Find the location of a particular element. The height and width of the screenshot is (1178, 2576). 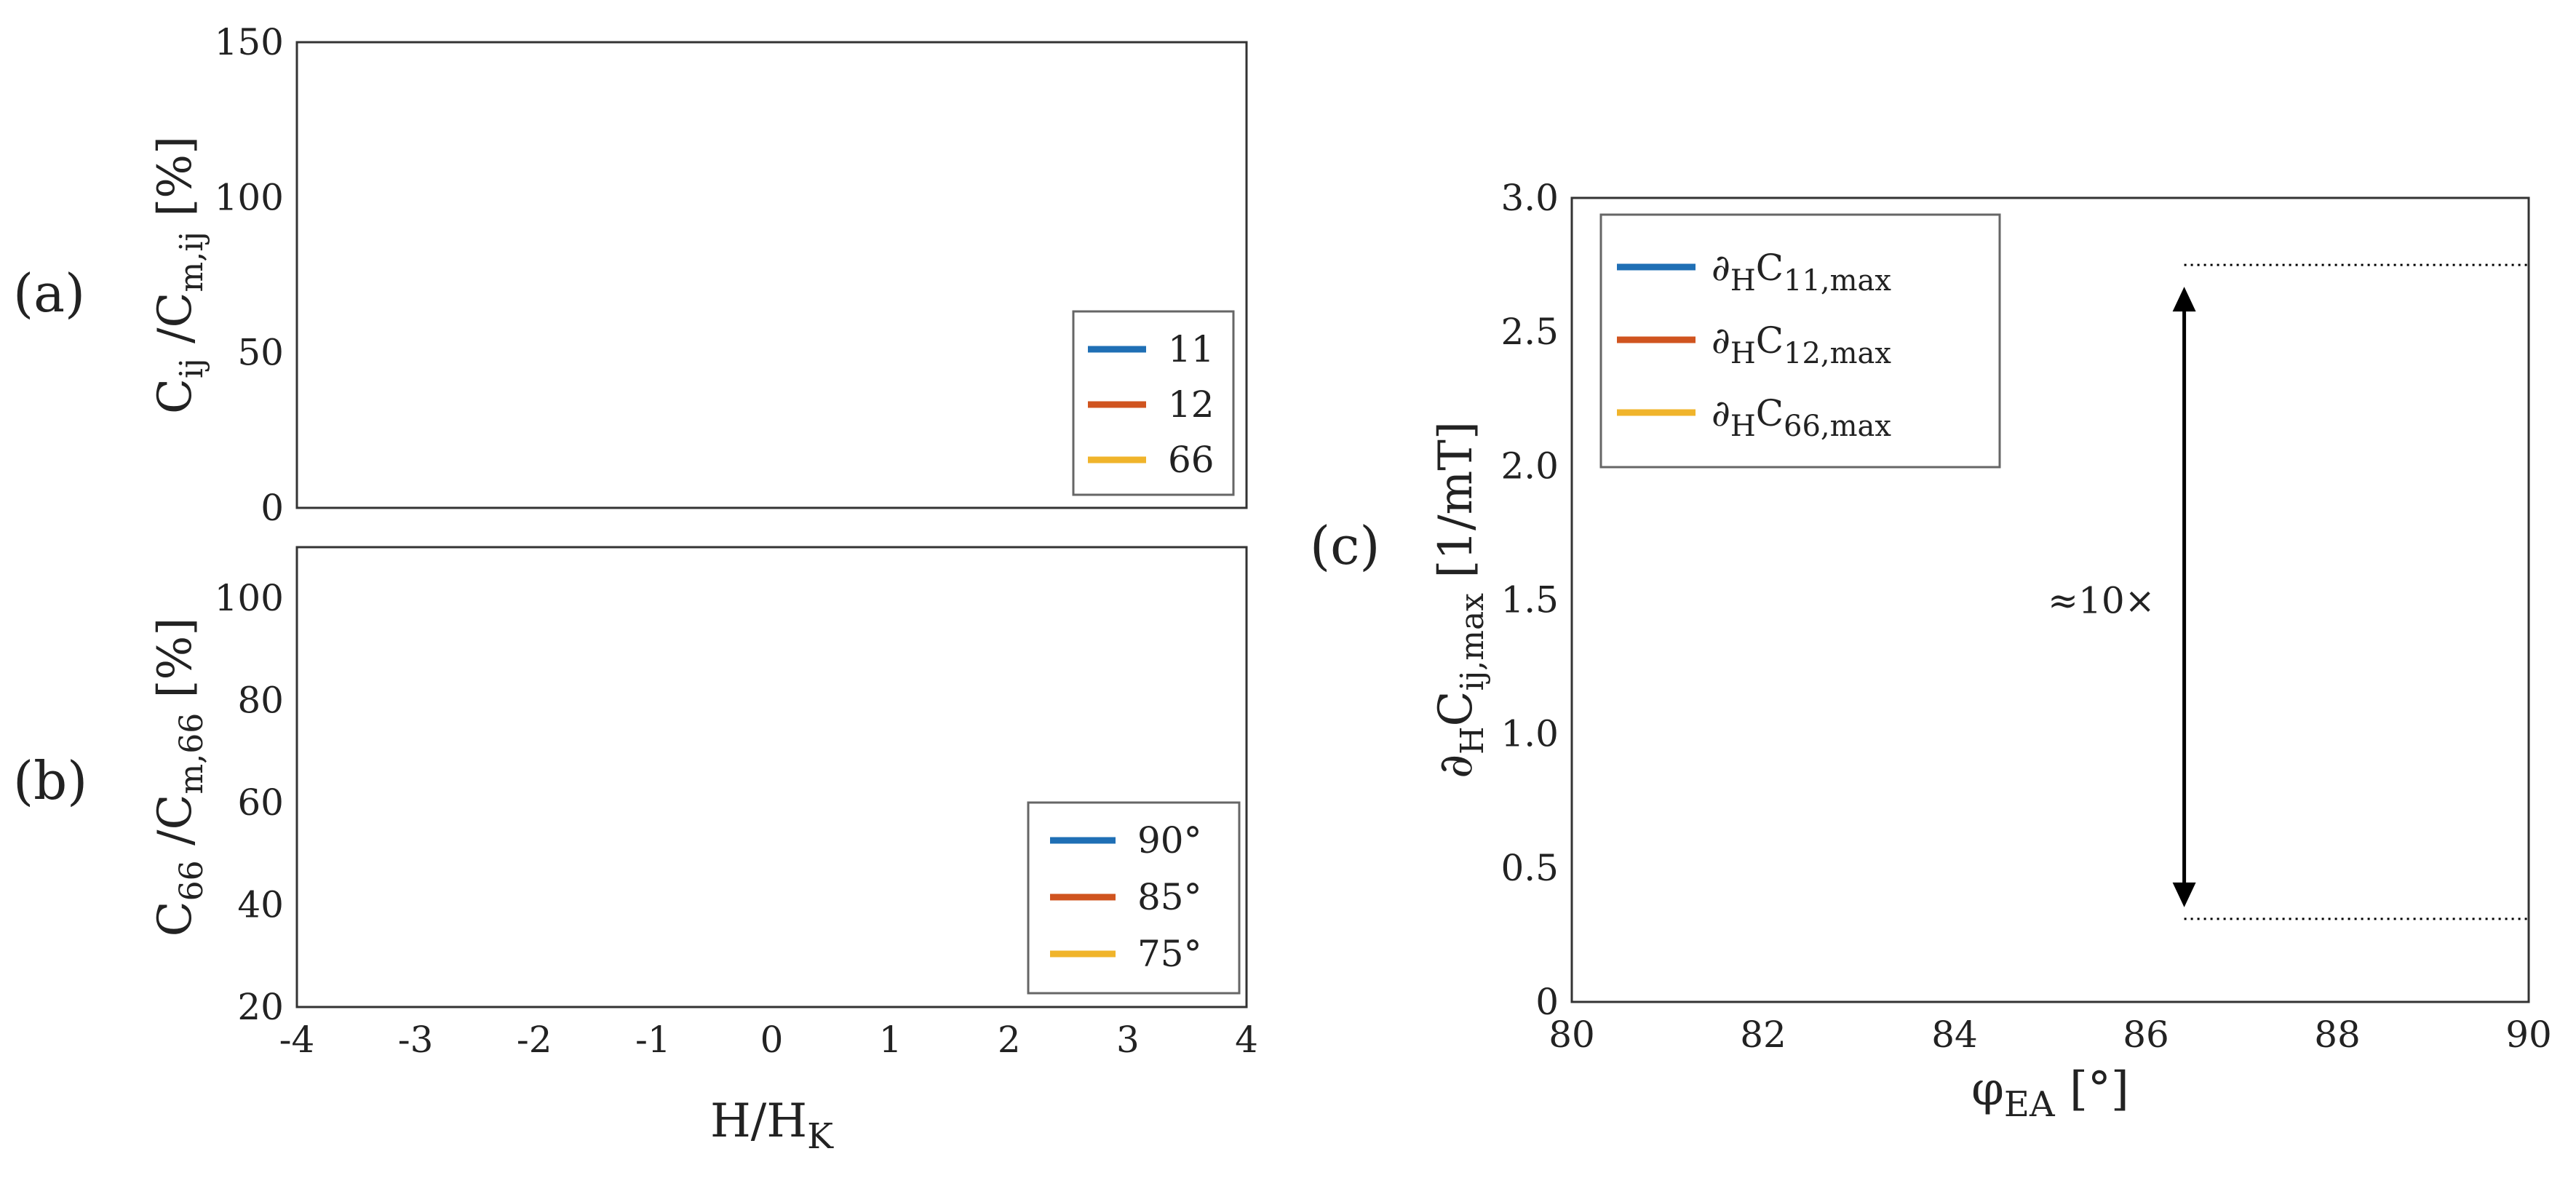

legend-label: ∂HC66,max is located at coordinates (1801, 417).